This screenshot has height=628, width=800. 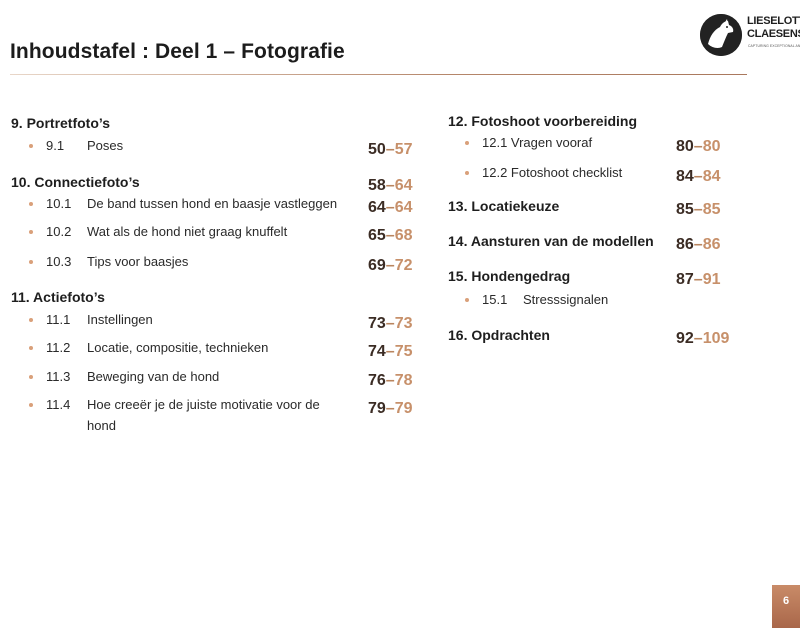 I want to click on page-range: 79–79, so click(x=390, y=409).